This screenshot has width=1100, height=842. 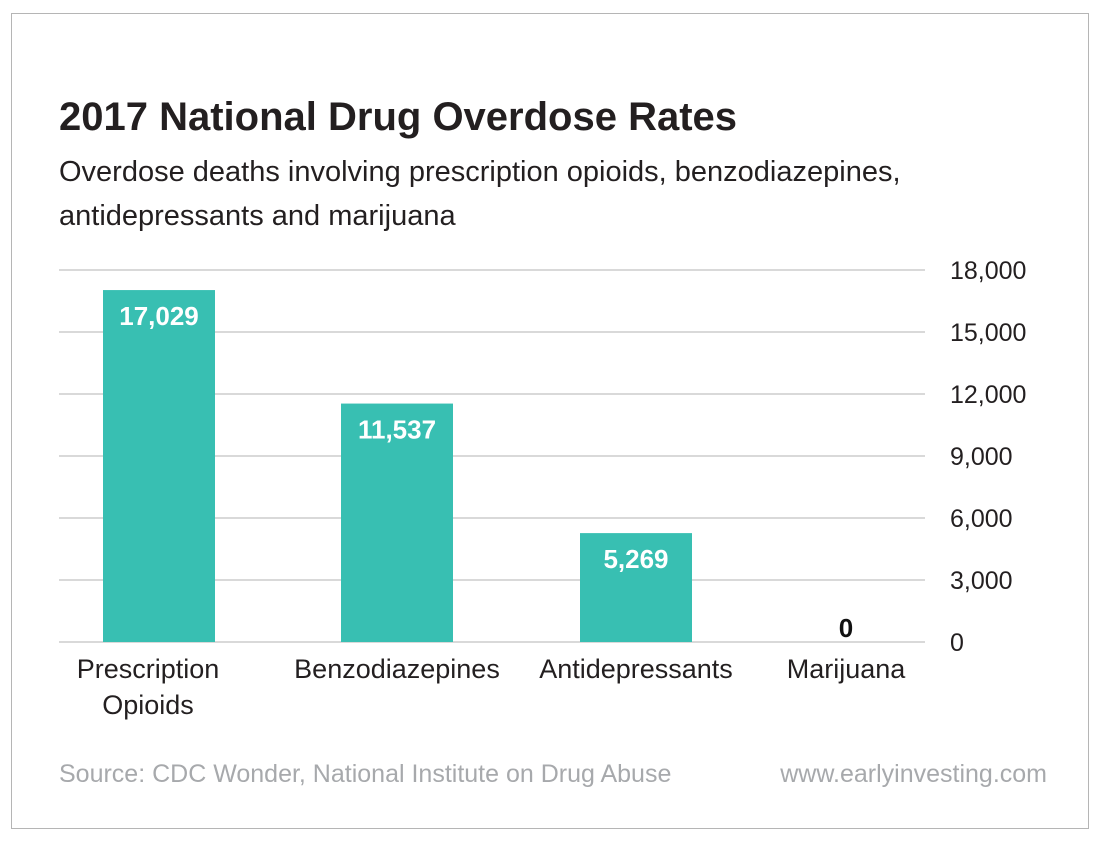 I want to click on y-tick-label: 9,000, so click(x=981, y=457).